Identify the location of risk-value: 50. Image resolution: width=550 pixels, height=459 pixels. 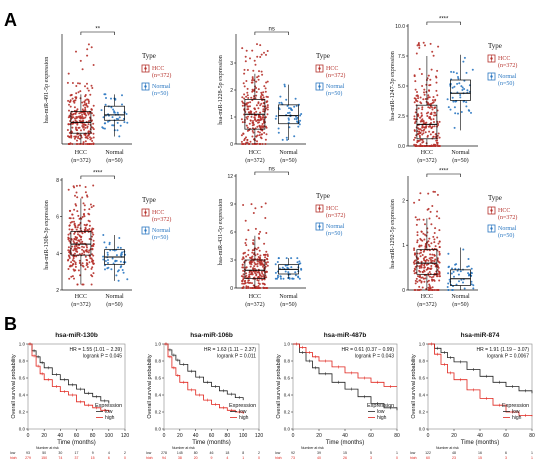
(44, 453).